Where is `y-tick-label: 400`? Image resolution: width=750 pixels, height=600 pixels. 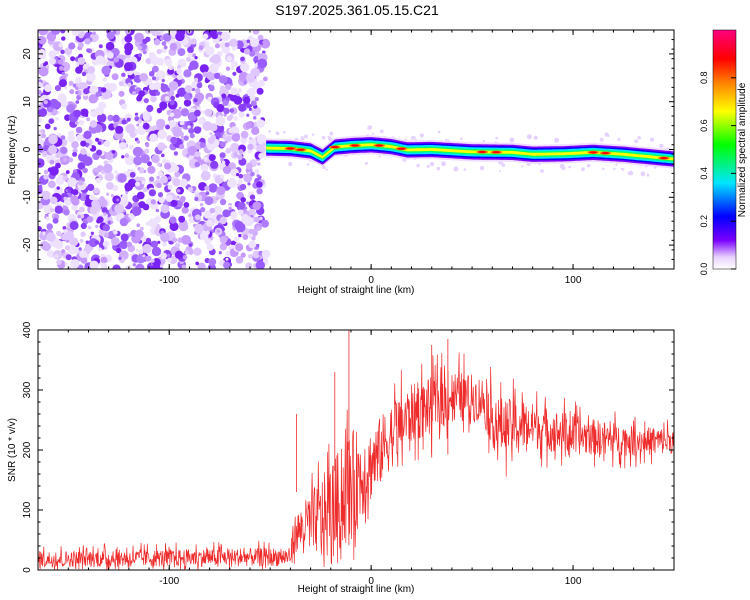 y-tick-label: 400 is located at coordinates (27, 329).